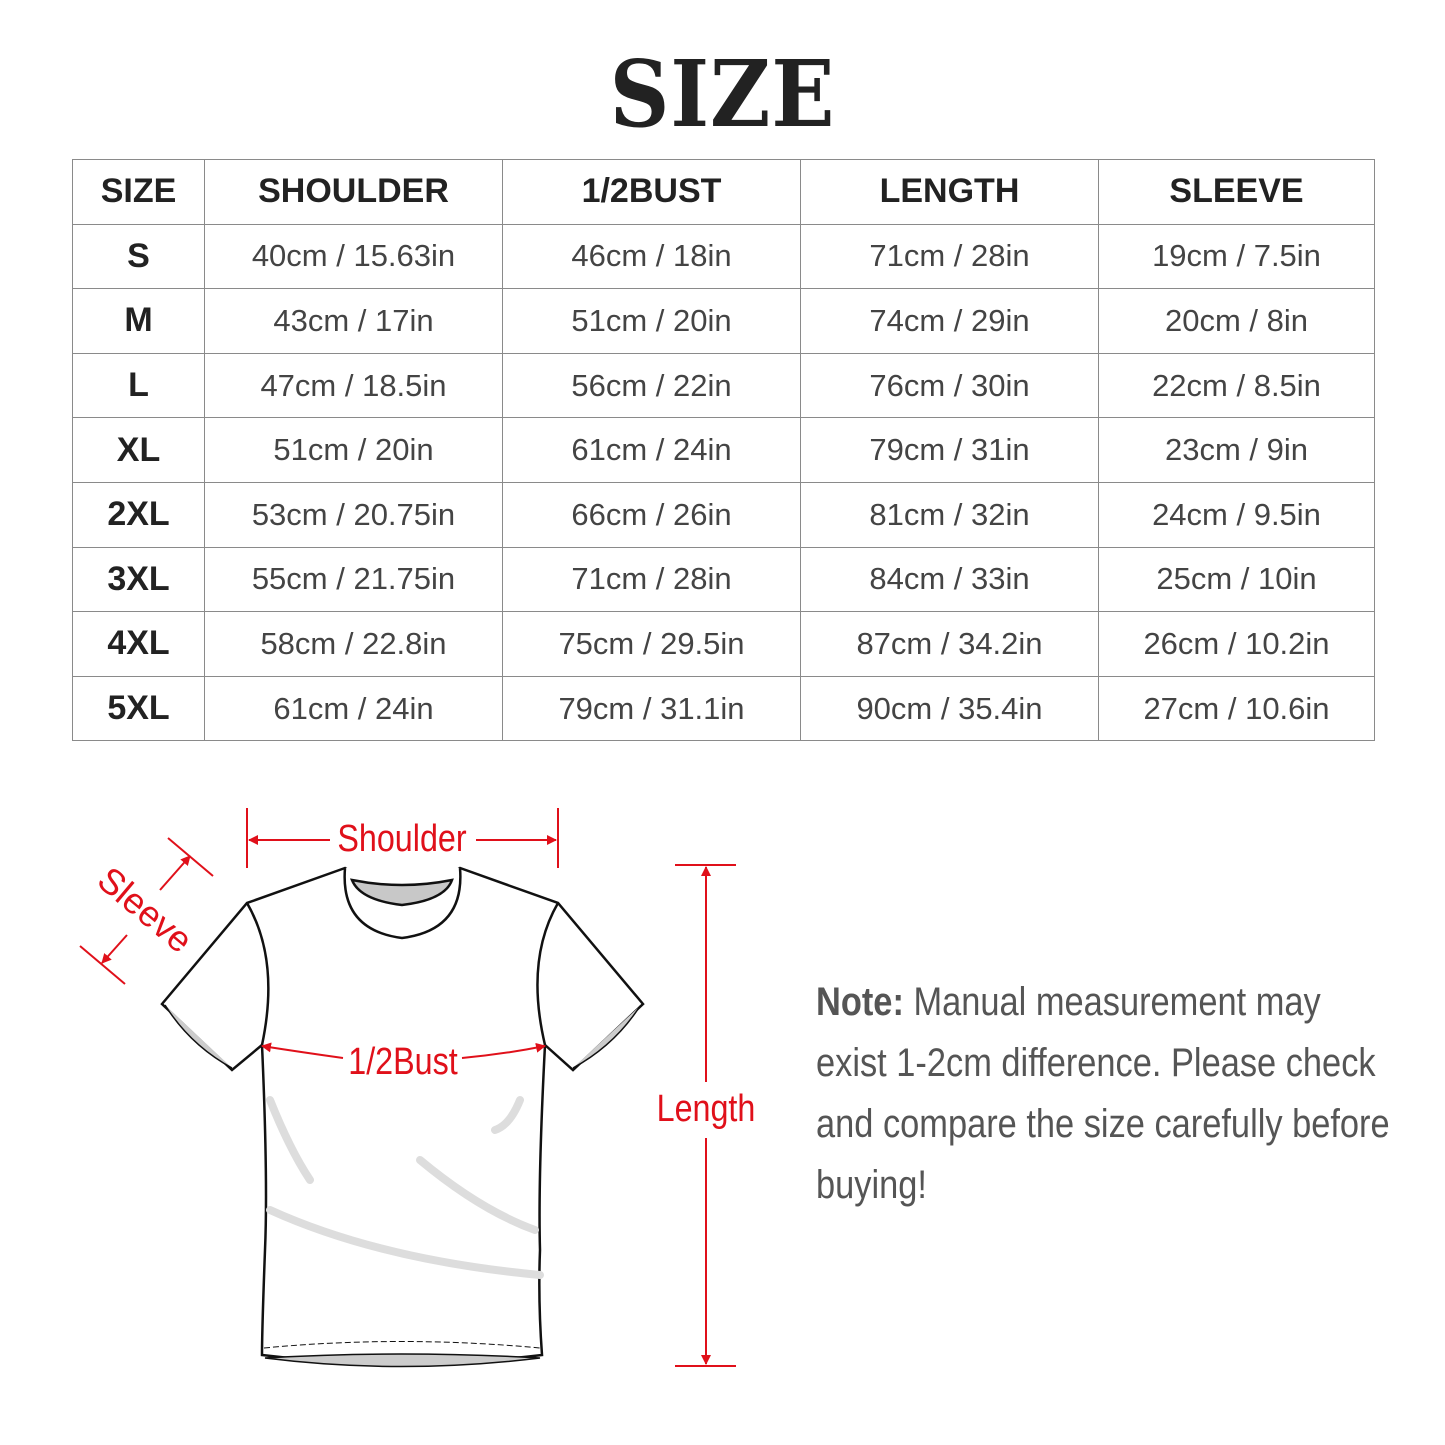 The image size is (1445, 1445). I want to click on length-measure, so click(705, 1115).